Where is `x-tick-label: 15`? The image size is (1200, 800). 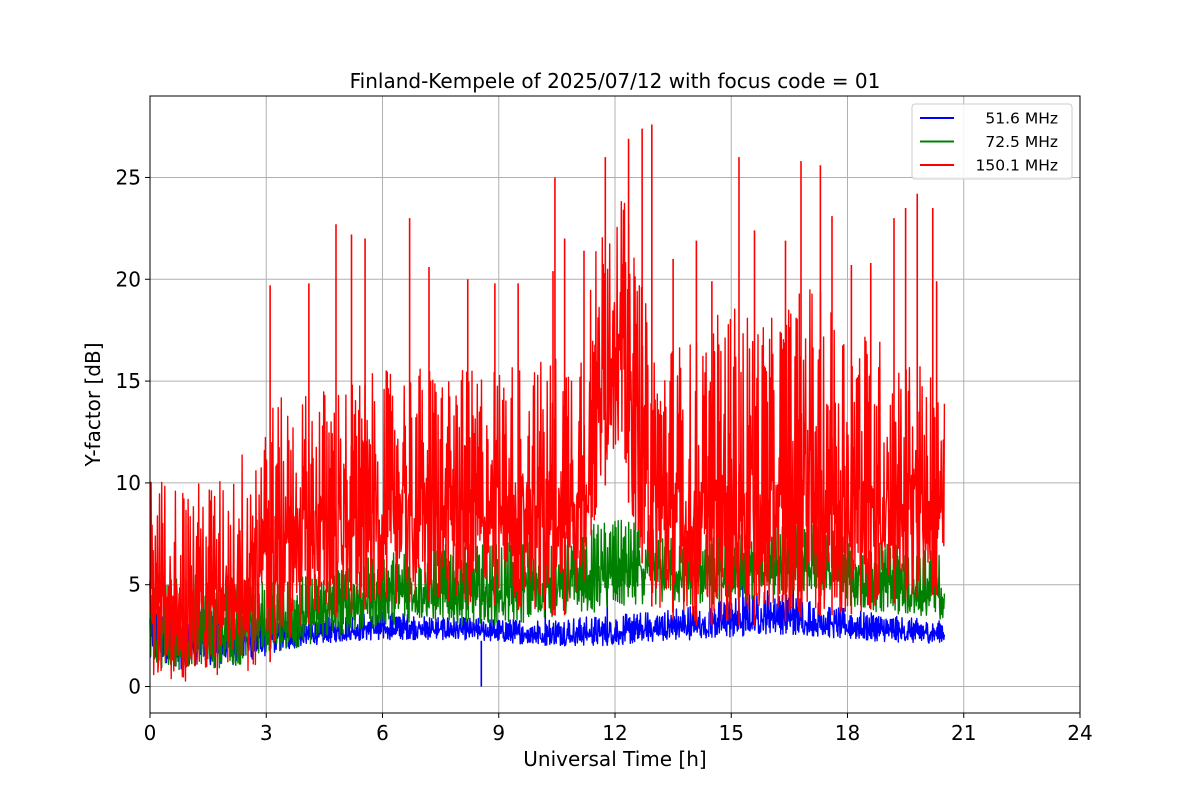 x-tick-label: 15 is located at coordinates (731, 733).